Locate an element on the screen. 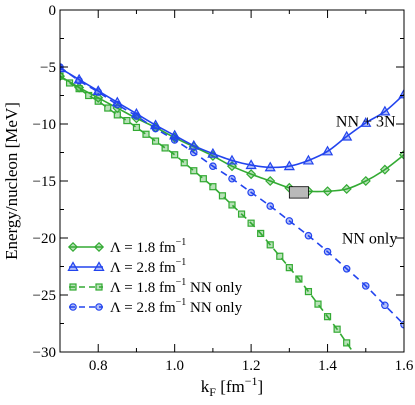 This screenshot has width=415, height=405. y-tick-label: 0 is located at coordinates (53, 11).